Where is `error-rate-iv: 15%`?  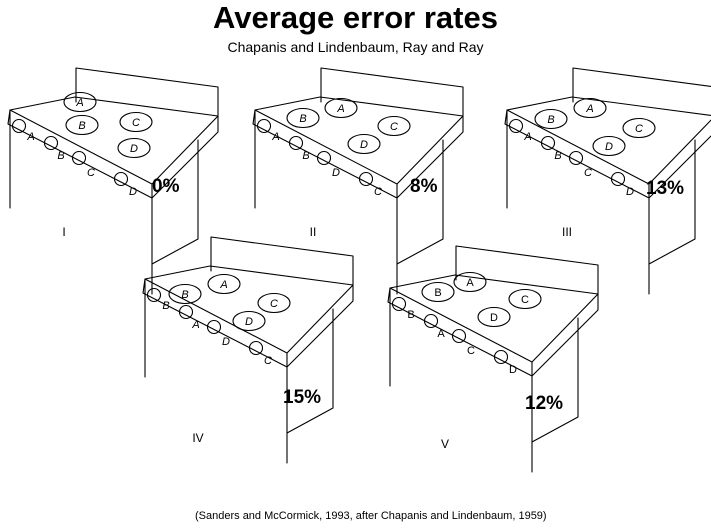
error-rate-iv: 15% is located at coordinates (302, 397).